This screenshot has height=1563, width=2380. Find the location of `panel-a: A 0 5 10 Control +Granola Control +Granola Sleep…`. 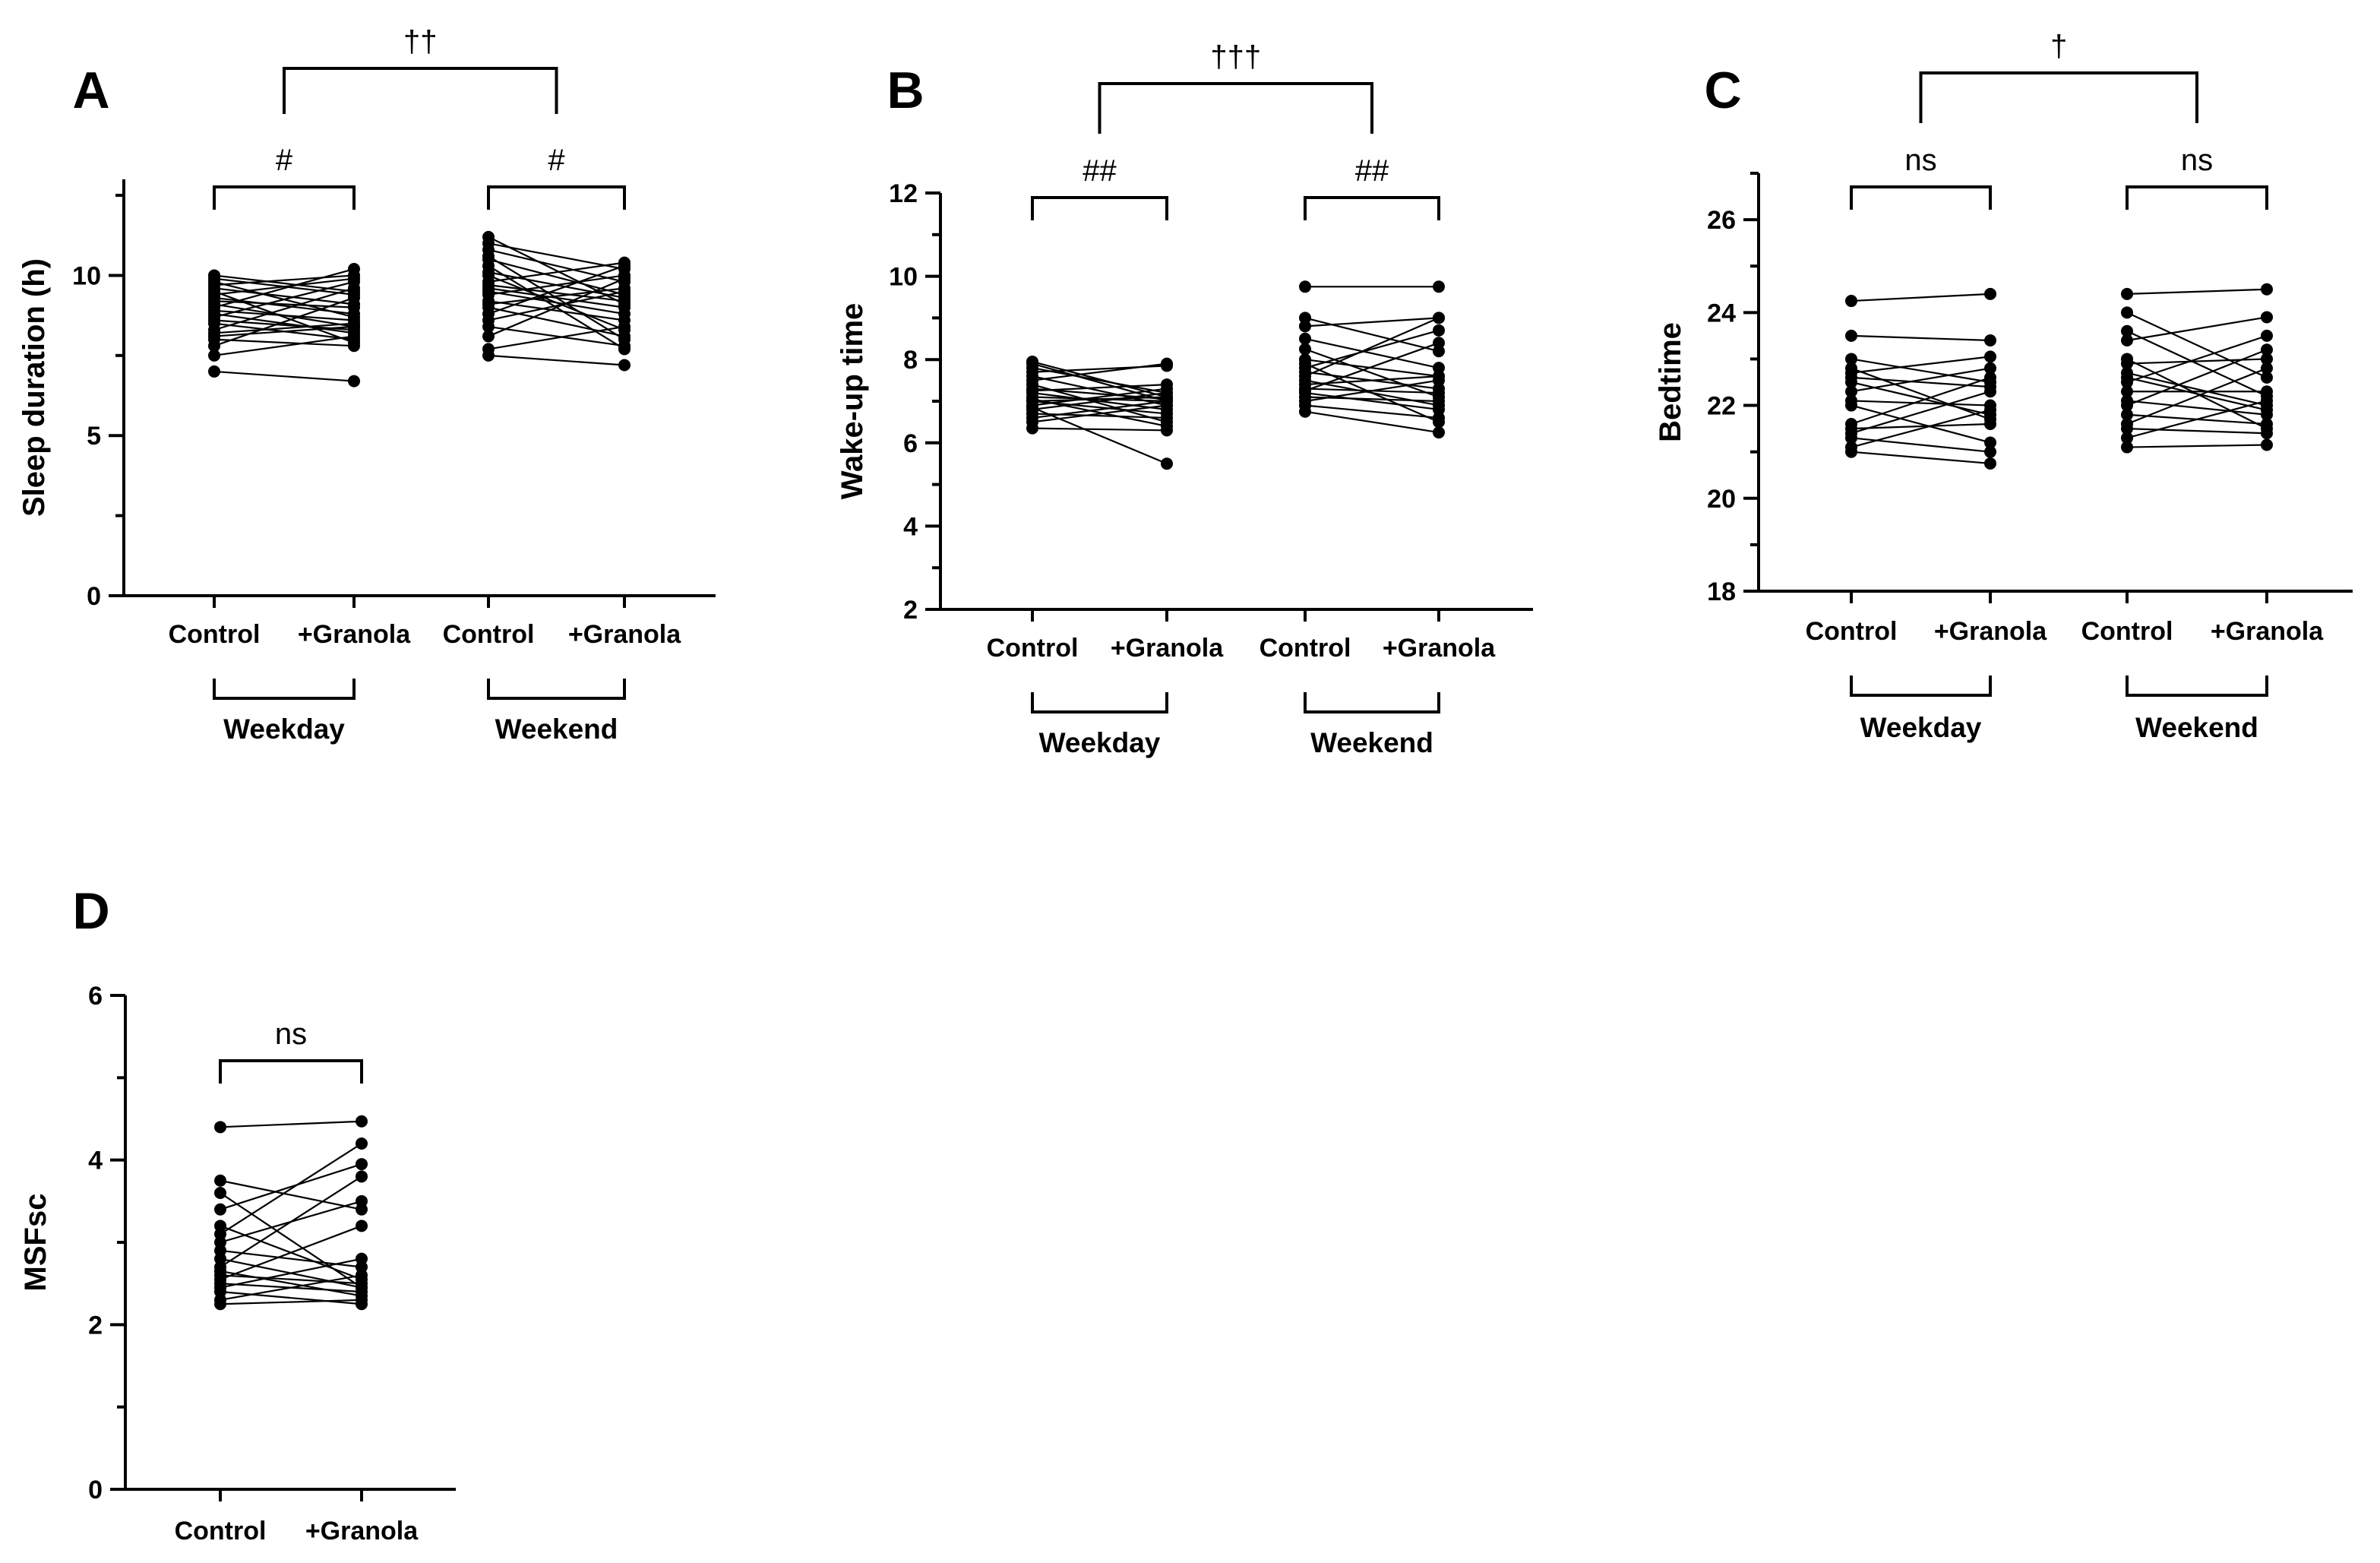

panel-a: A 0 5 10 Control +Granola Control +Granola Sleep… is located at coordinates (366, 385).